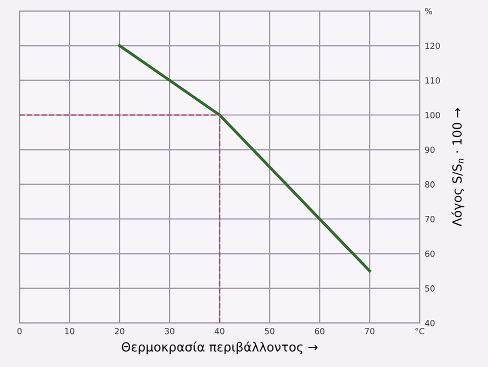  What do you see at coordinates (430, 184) in the screenshot?
I see `y-tick-label: 80` at bounding box center [430, 184].